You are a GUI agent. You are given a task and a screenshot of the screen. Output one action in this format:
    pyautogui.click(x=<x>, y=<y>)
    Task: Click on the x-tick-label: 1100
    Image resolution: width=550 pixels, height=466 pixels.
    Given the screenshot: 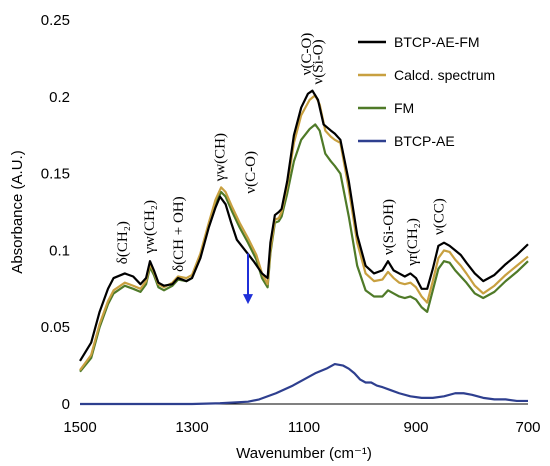 What is the action you would take?
    pyautogui.click(x=304, y=427)
    